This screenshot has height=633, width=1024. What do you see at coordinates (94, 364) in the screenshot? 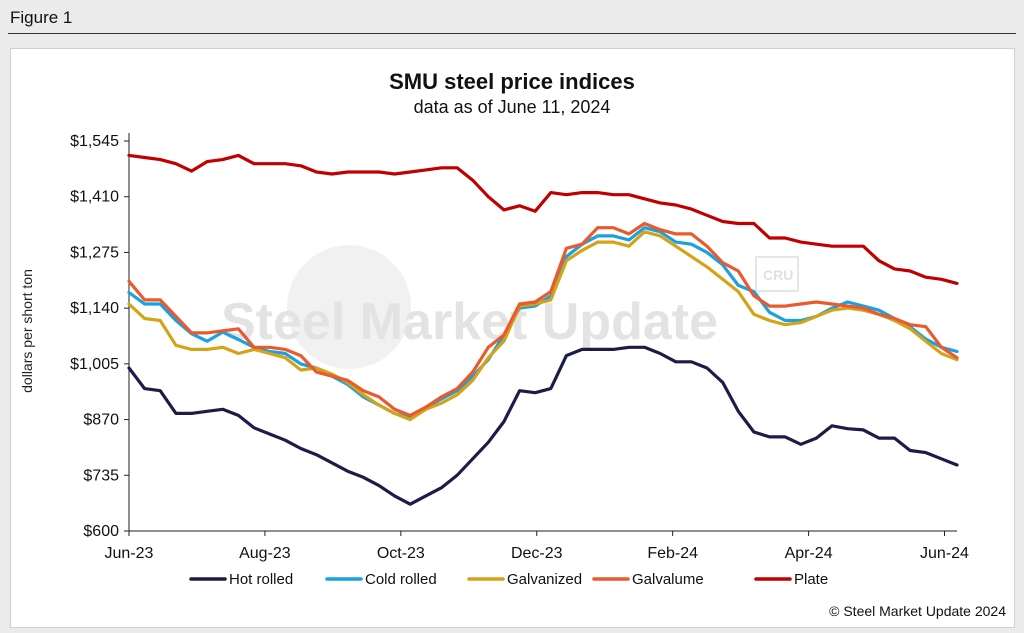
I see `y-tick-label: $1,005` at bounding box center [94, 364].